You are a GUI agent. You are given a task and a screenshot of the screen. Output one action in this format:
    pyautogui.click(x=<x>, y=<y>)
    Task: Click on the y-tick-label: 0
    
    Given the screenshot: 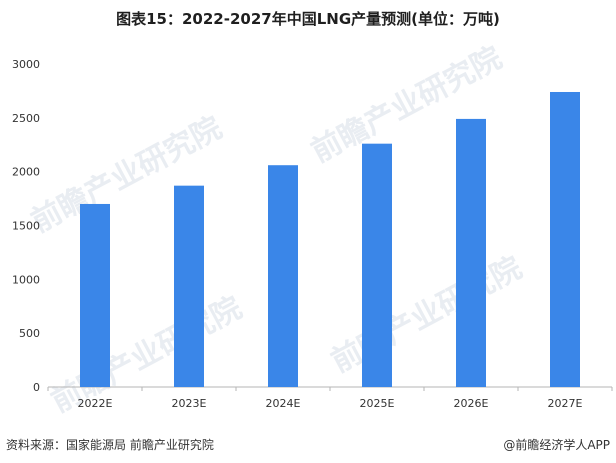 What is the action you would take?
    pyautogui.click(x=36, y=387)
    